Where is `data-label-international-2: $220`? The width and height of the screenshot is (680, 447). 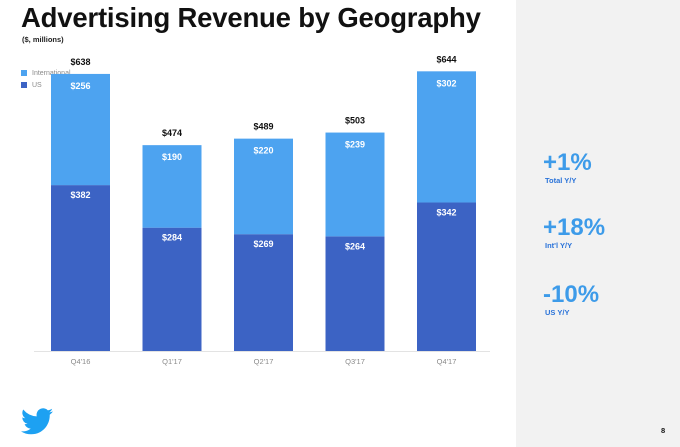
data-label-international-2: $220 is located at coordinates (263, 151).